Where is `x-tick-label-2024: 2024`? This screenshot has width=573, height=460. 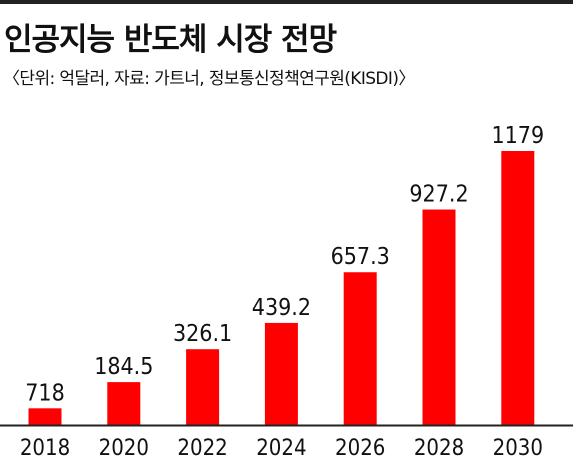
x-tick-label-2024: 2024 is located at coordinates (281, 448).